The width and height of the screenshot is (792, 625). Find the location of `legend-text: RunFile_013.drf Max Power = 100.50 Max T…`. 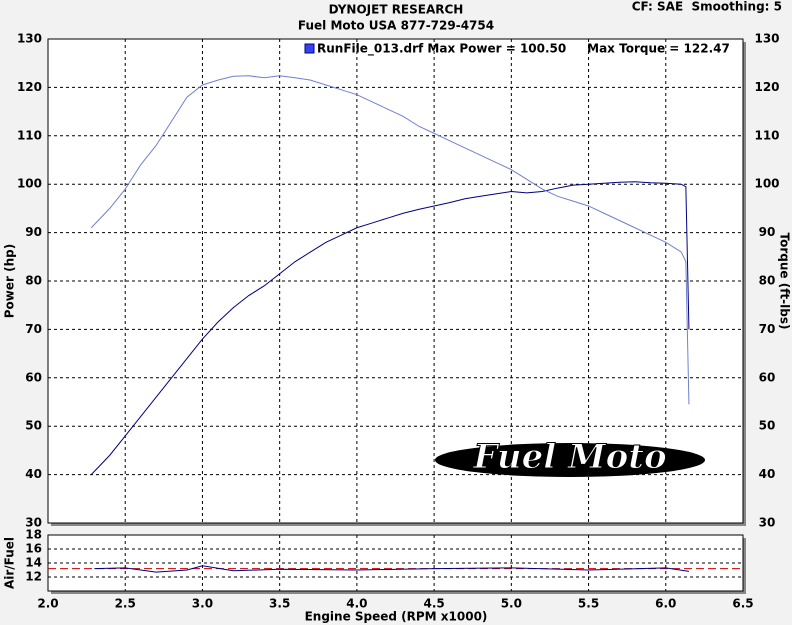

legend-text: RunFile_013.drf Max Power = 100.50 Max T… is located at coordinates (523, 49).